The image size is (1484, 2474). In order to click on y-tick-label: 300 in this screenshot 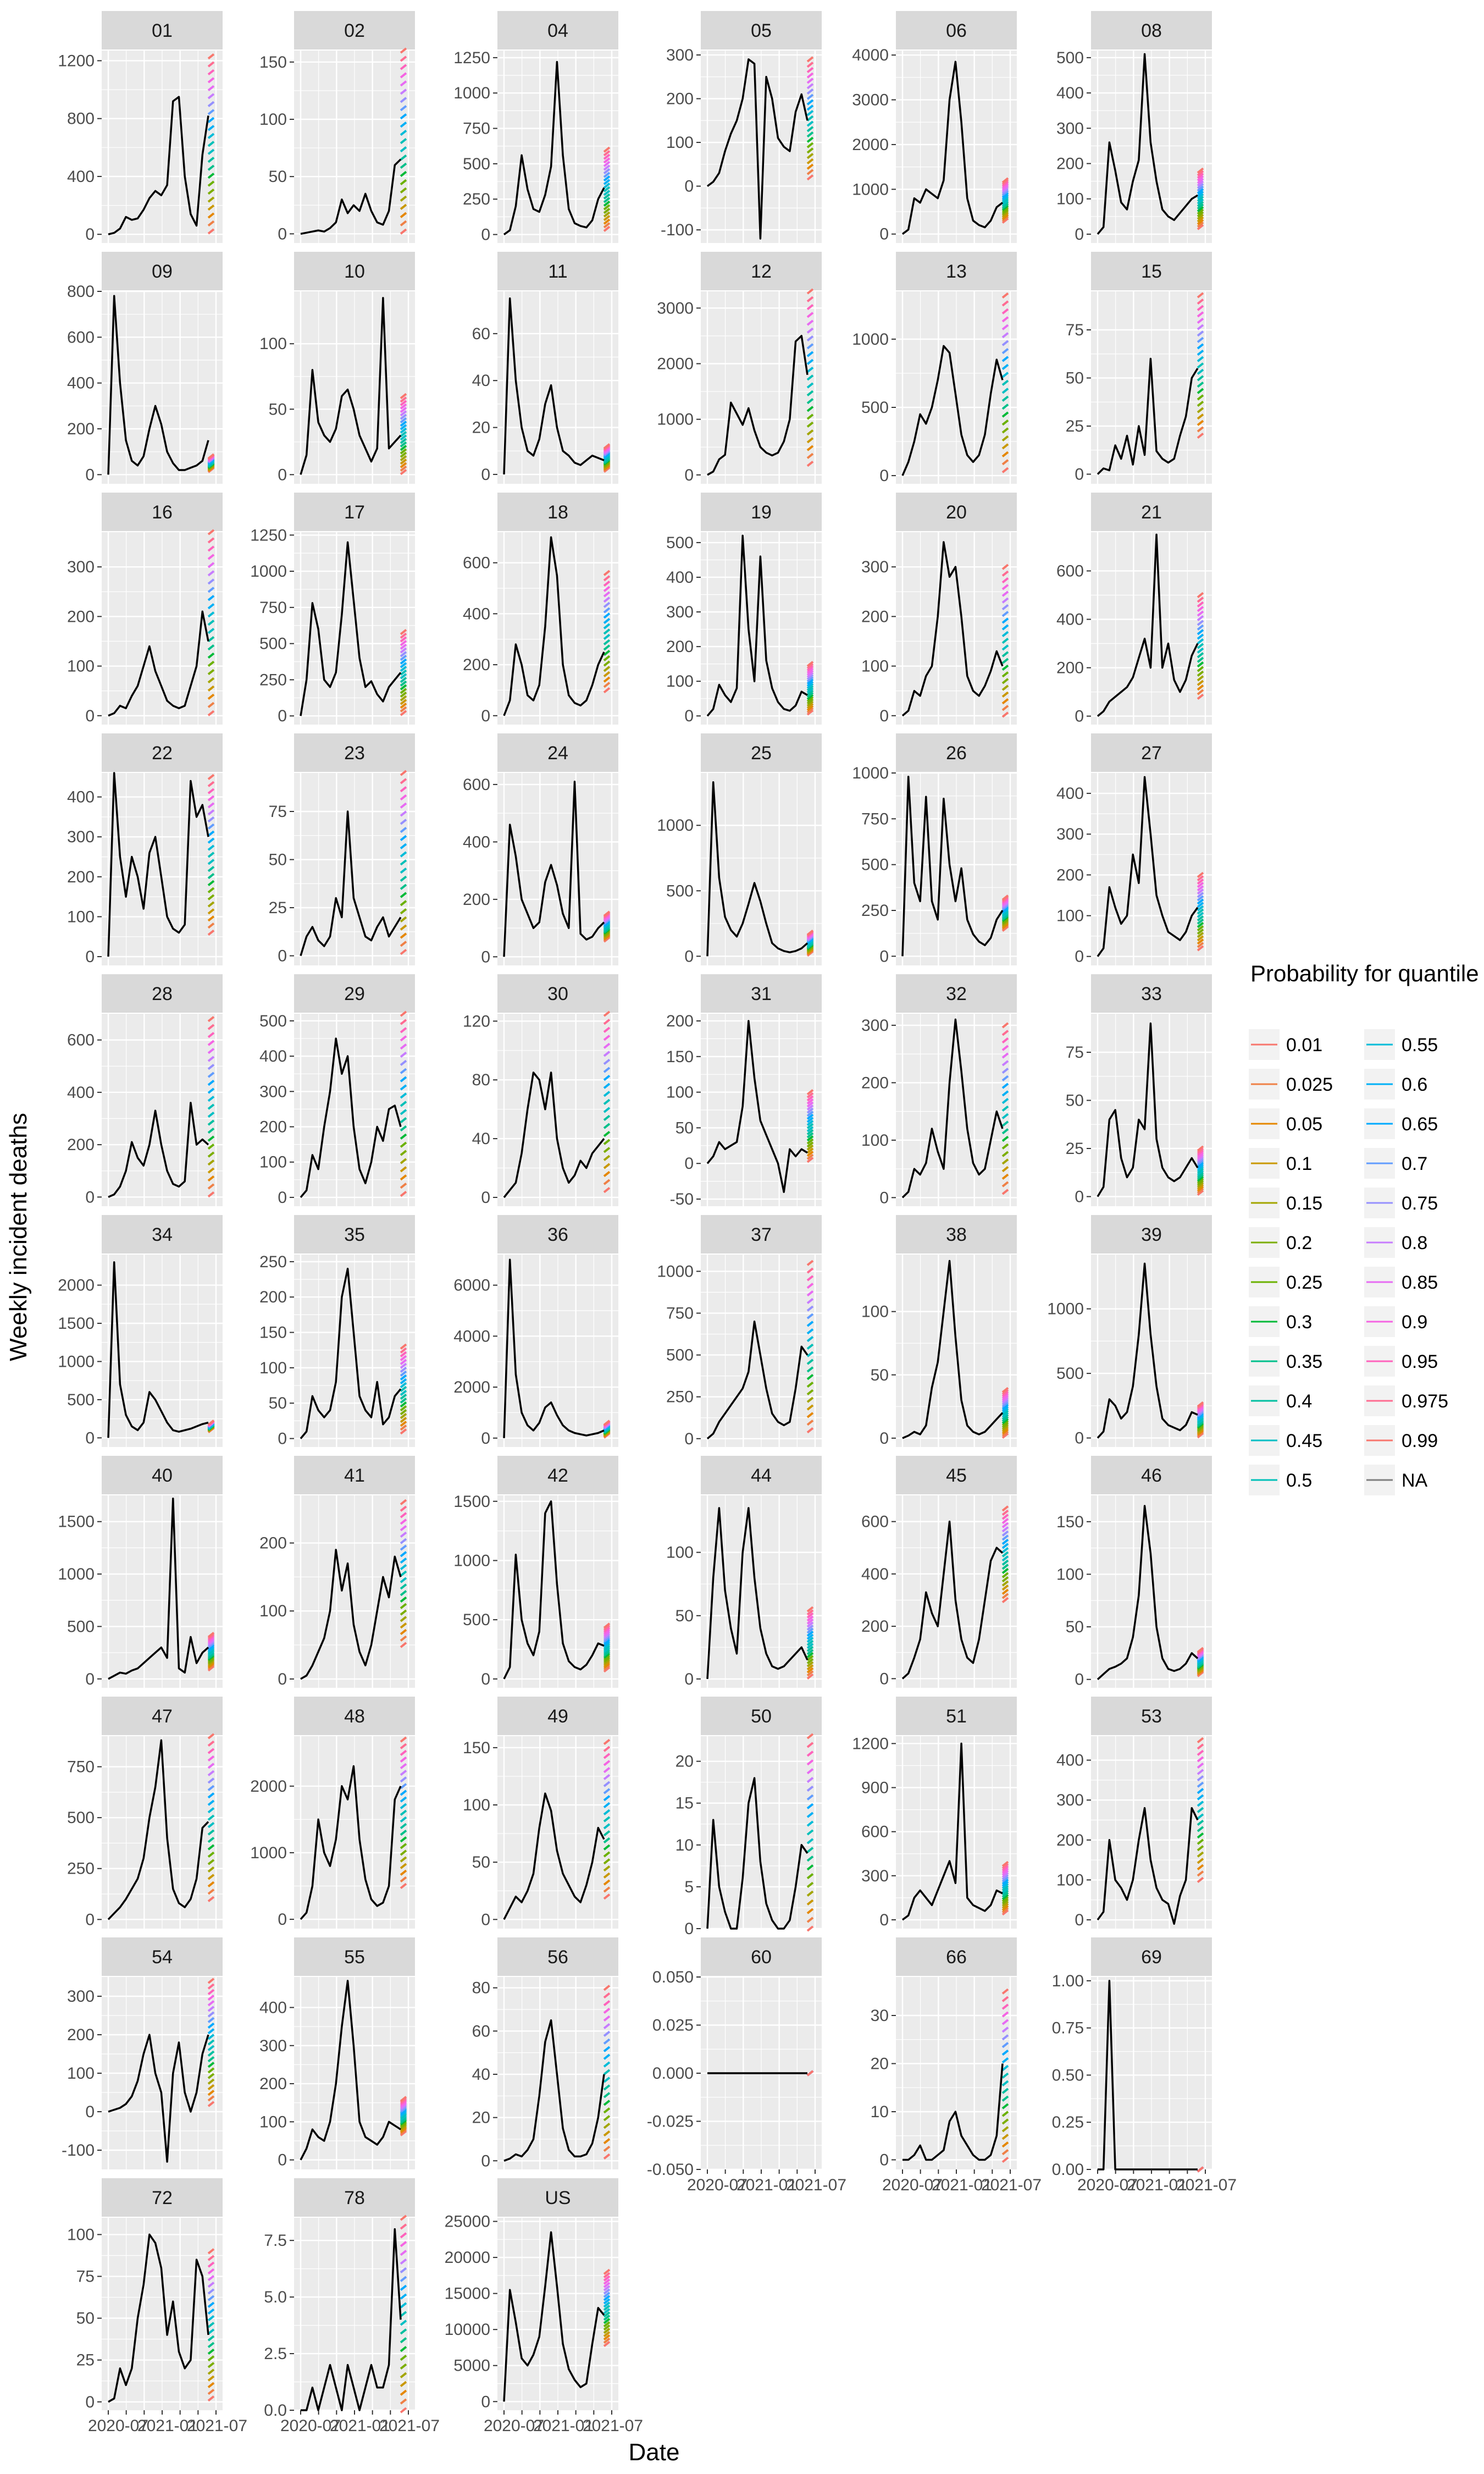, I will do `click(81, 1996)`.